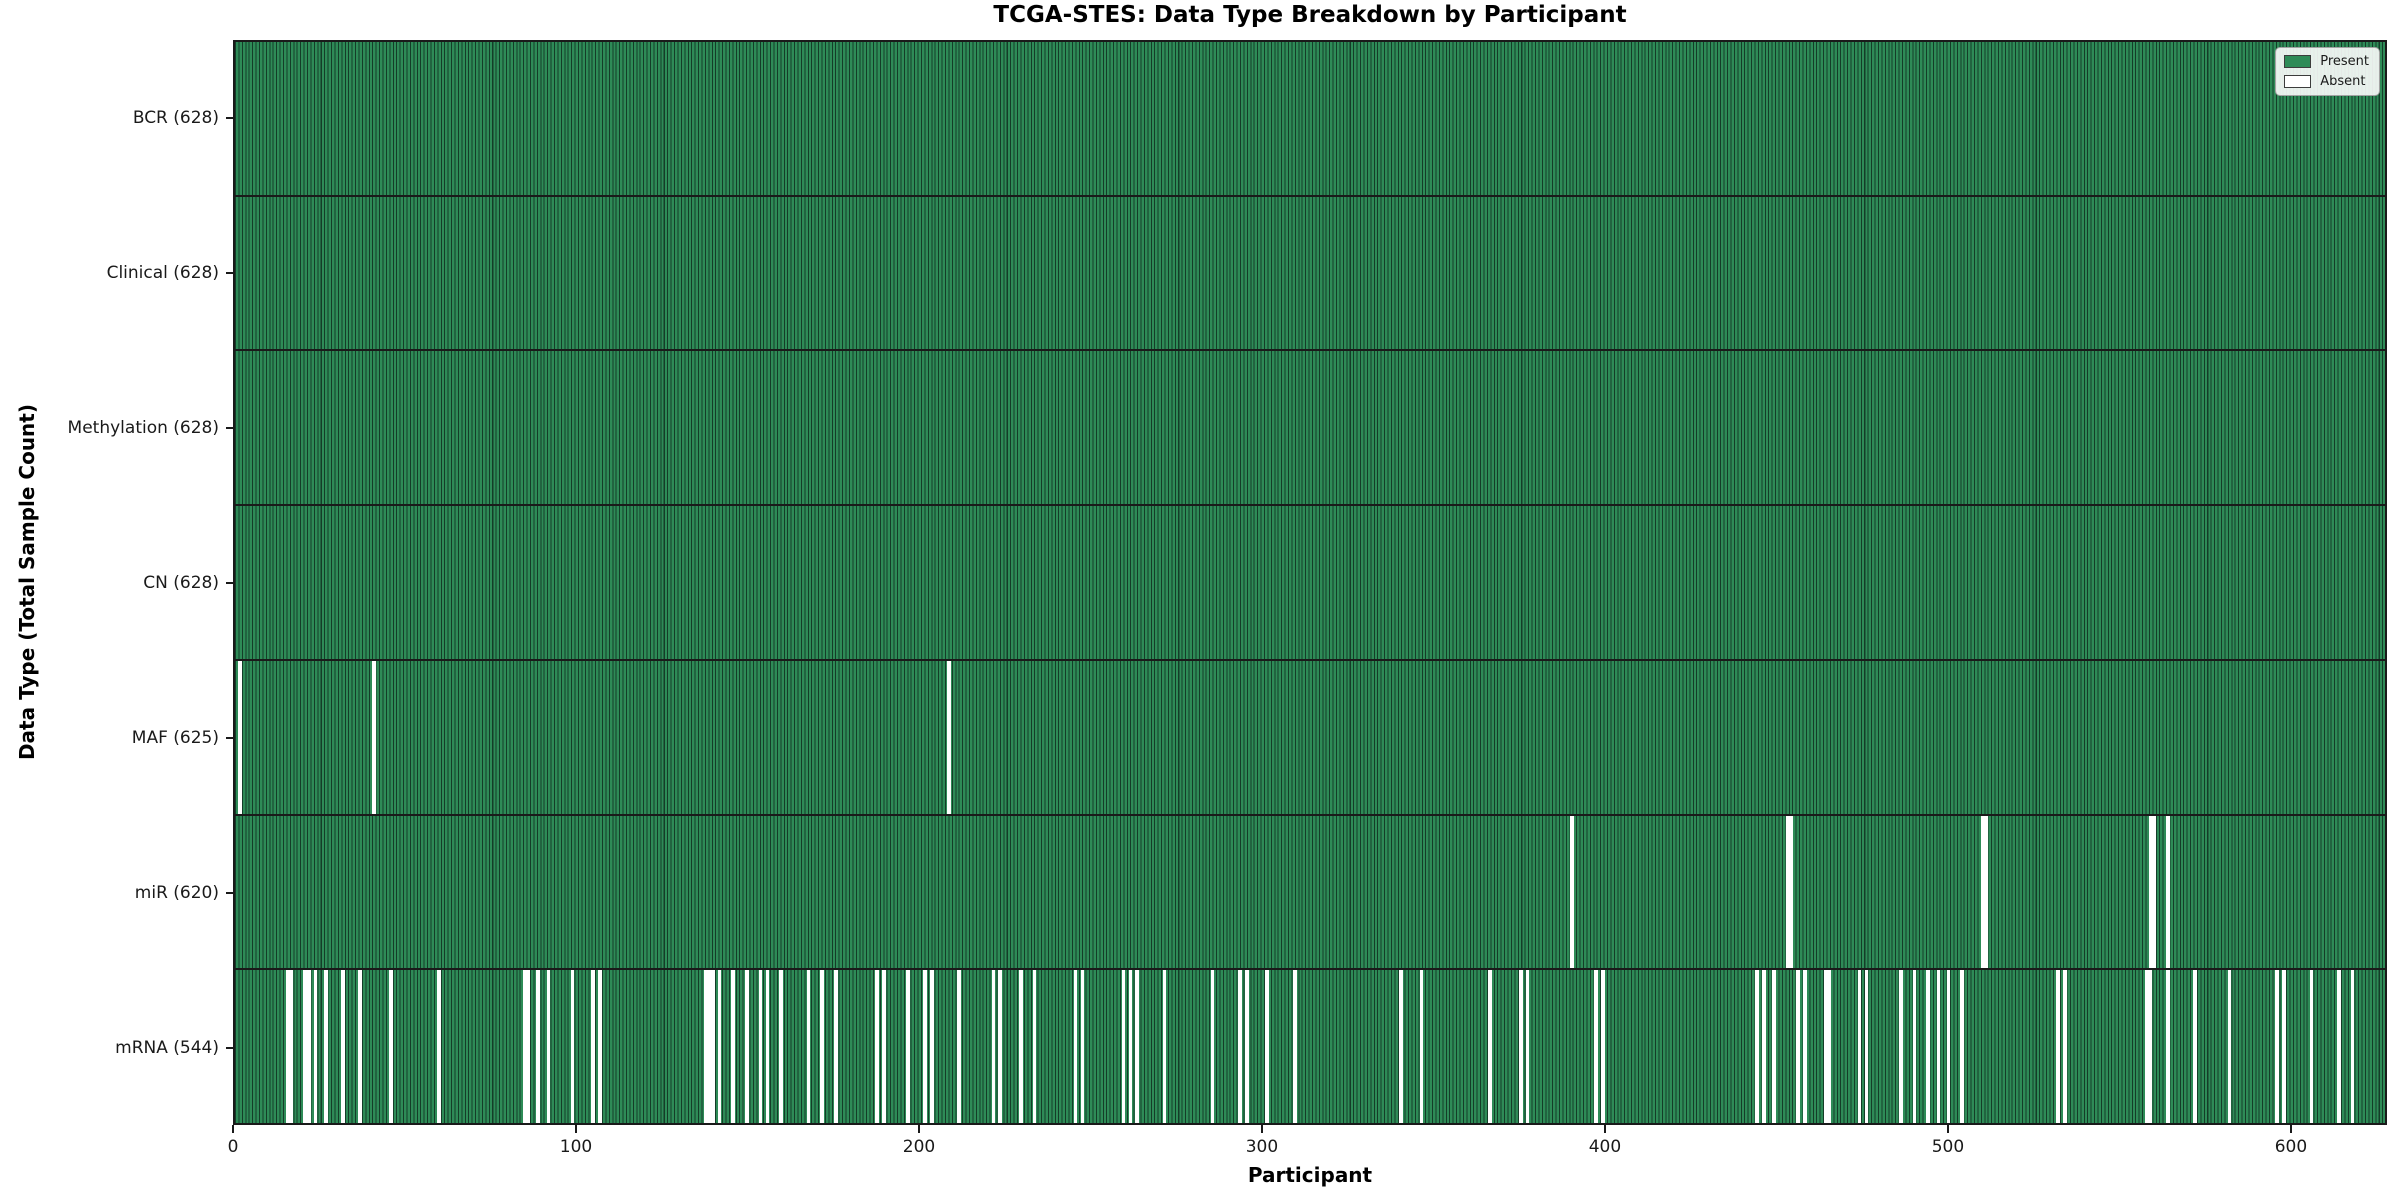 Image resolution: width=2400 pixels, height=1200 pixels. What do you see at coordinates (2343, 81) in the screenshot?
I see `legend-label-absent: Absent` at bounding box center [2343, 81].